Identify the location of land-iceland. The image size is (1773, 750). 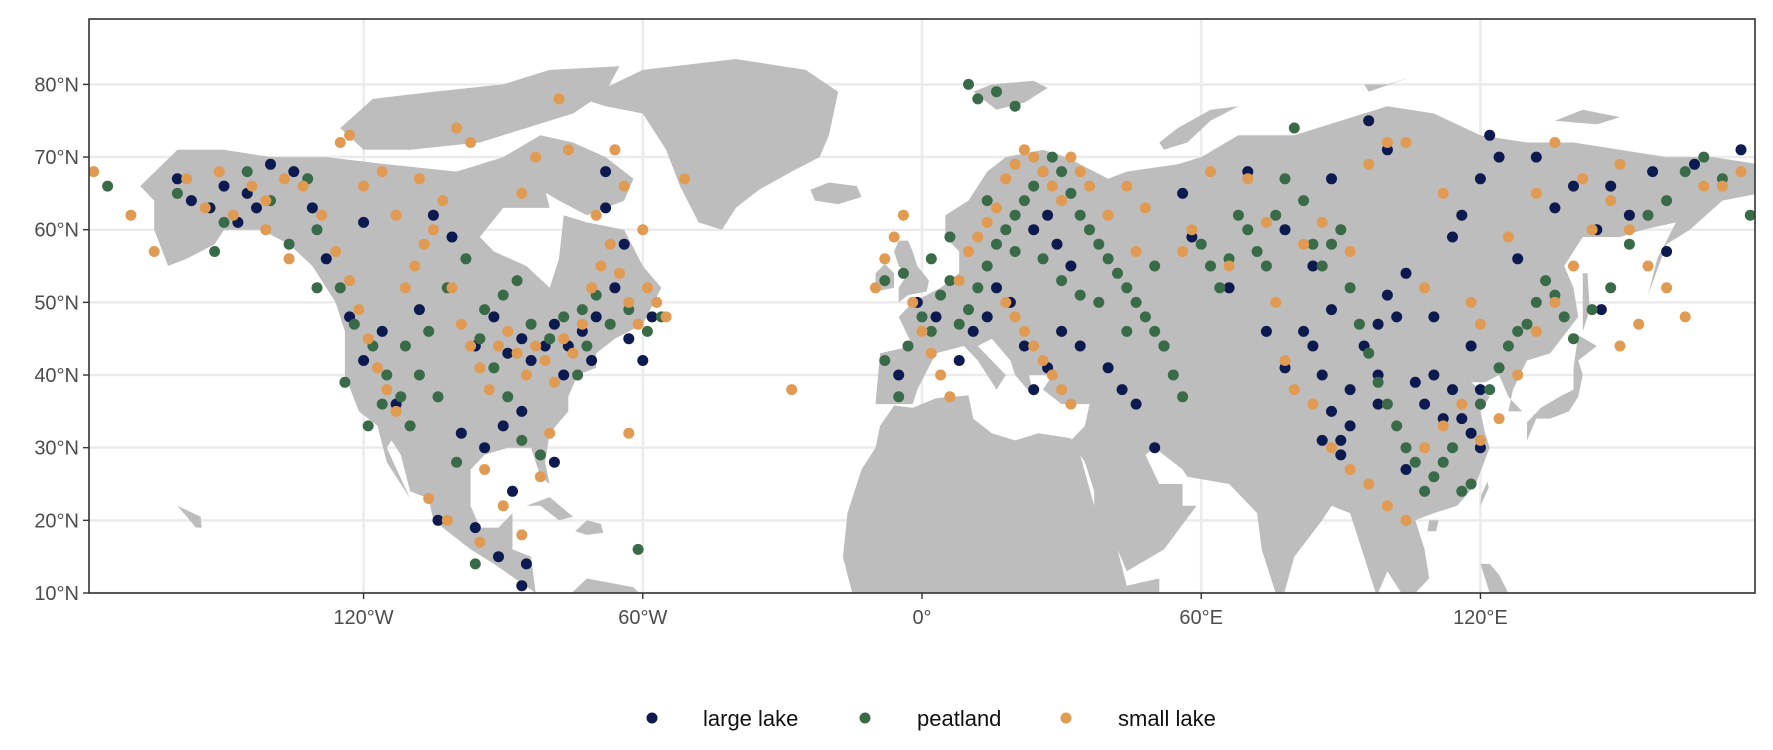
(836, 193).